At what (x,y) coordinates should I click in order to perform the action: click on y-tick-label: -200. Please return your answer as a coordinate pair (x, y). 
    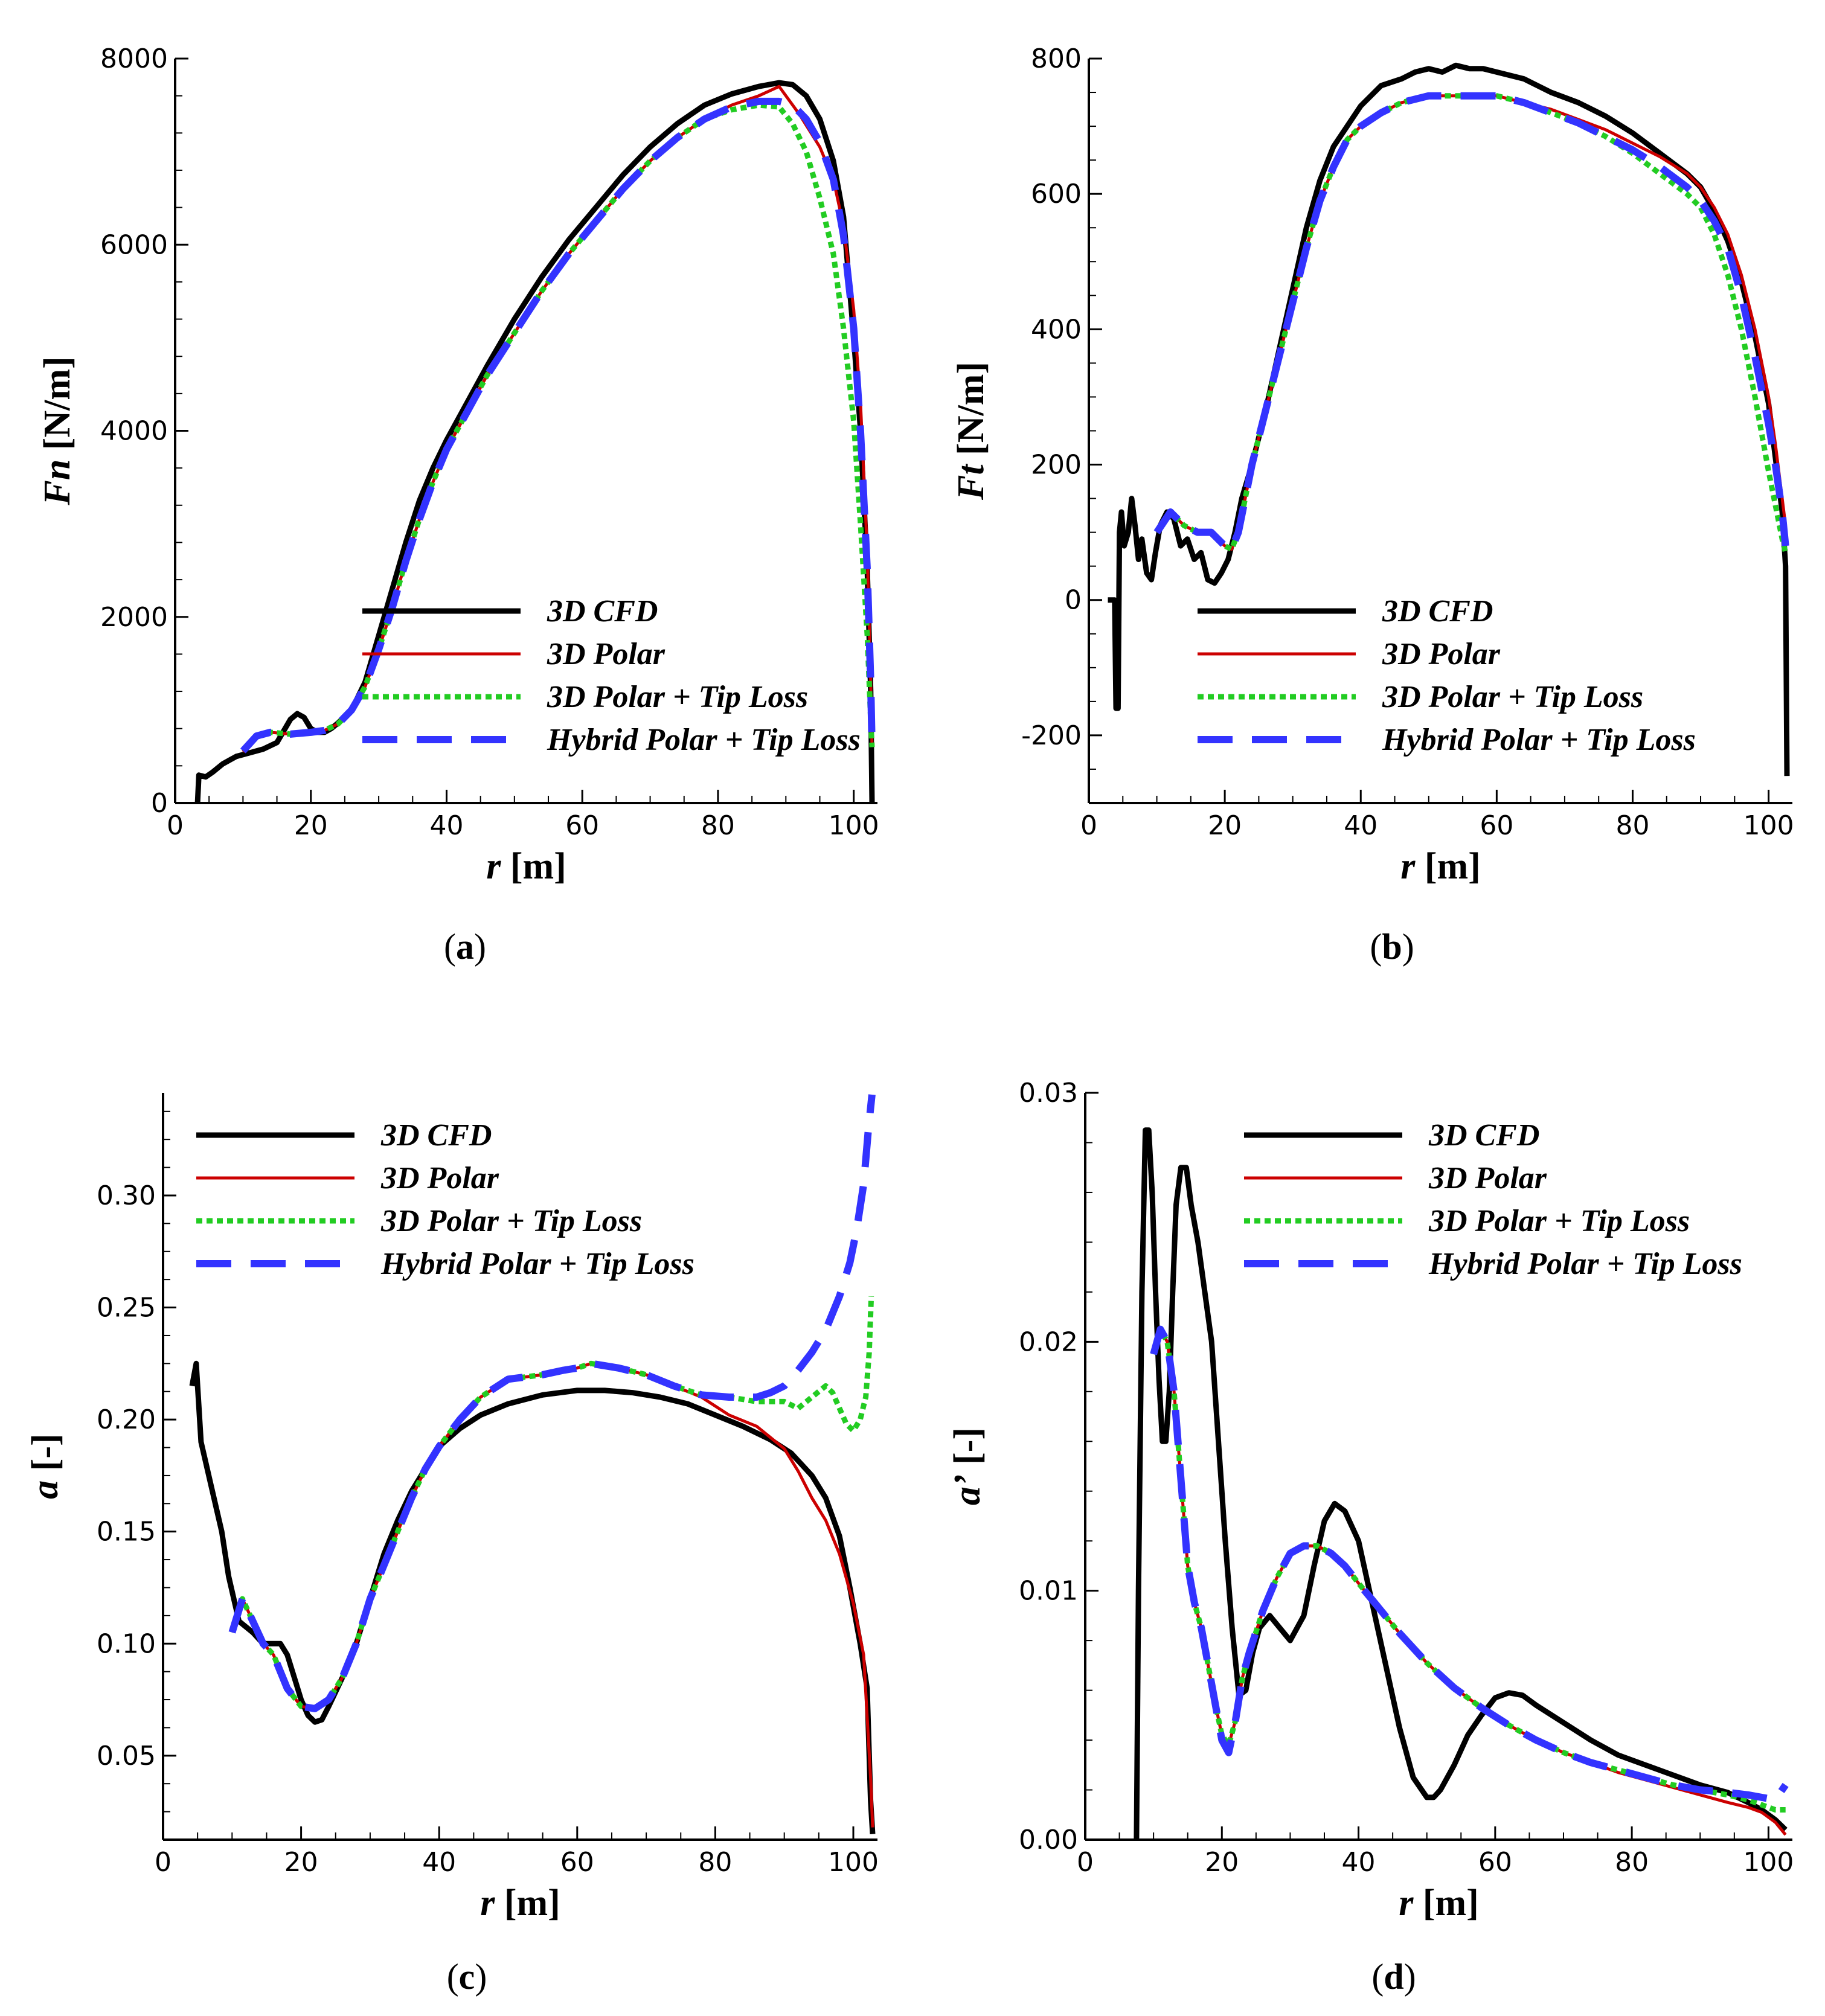
    Looking at the image, I should click on (1051, 735).